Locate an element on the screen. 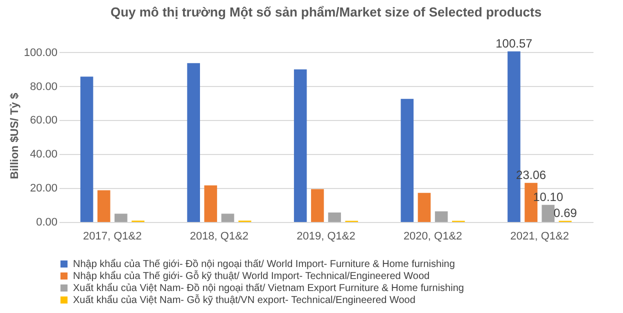 The height and width of the screenshot is (313, 623). data-label: 0.69 is located at coordinates (566, 213).